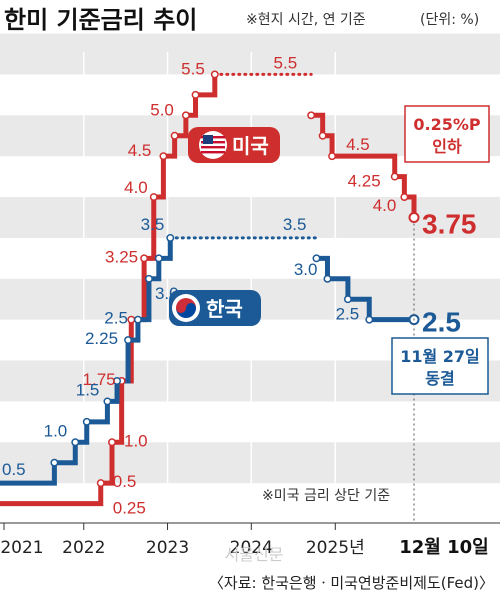 This screenshot has width=500, height=597. I want to click on x-tick-label: 2025년, so click(335, 548).